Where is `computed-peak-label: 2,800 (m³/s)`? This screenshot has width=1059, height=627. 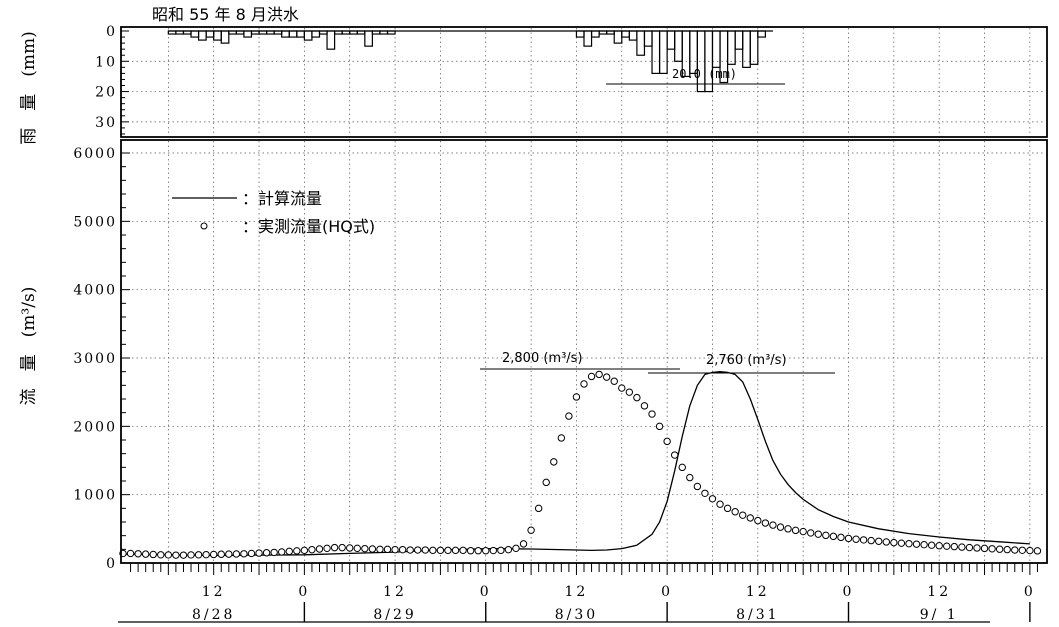
computed-peak-label: 2,800 (m³/s) is located at coordinates (542, 358).